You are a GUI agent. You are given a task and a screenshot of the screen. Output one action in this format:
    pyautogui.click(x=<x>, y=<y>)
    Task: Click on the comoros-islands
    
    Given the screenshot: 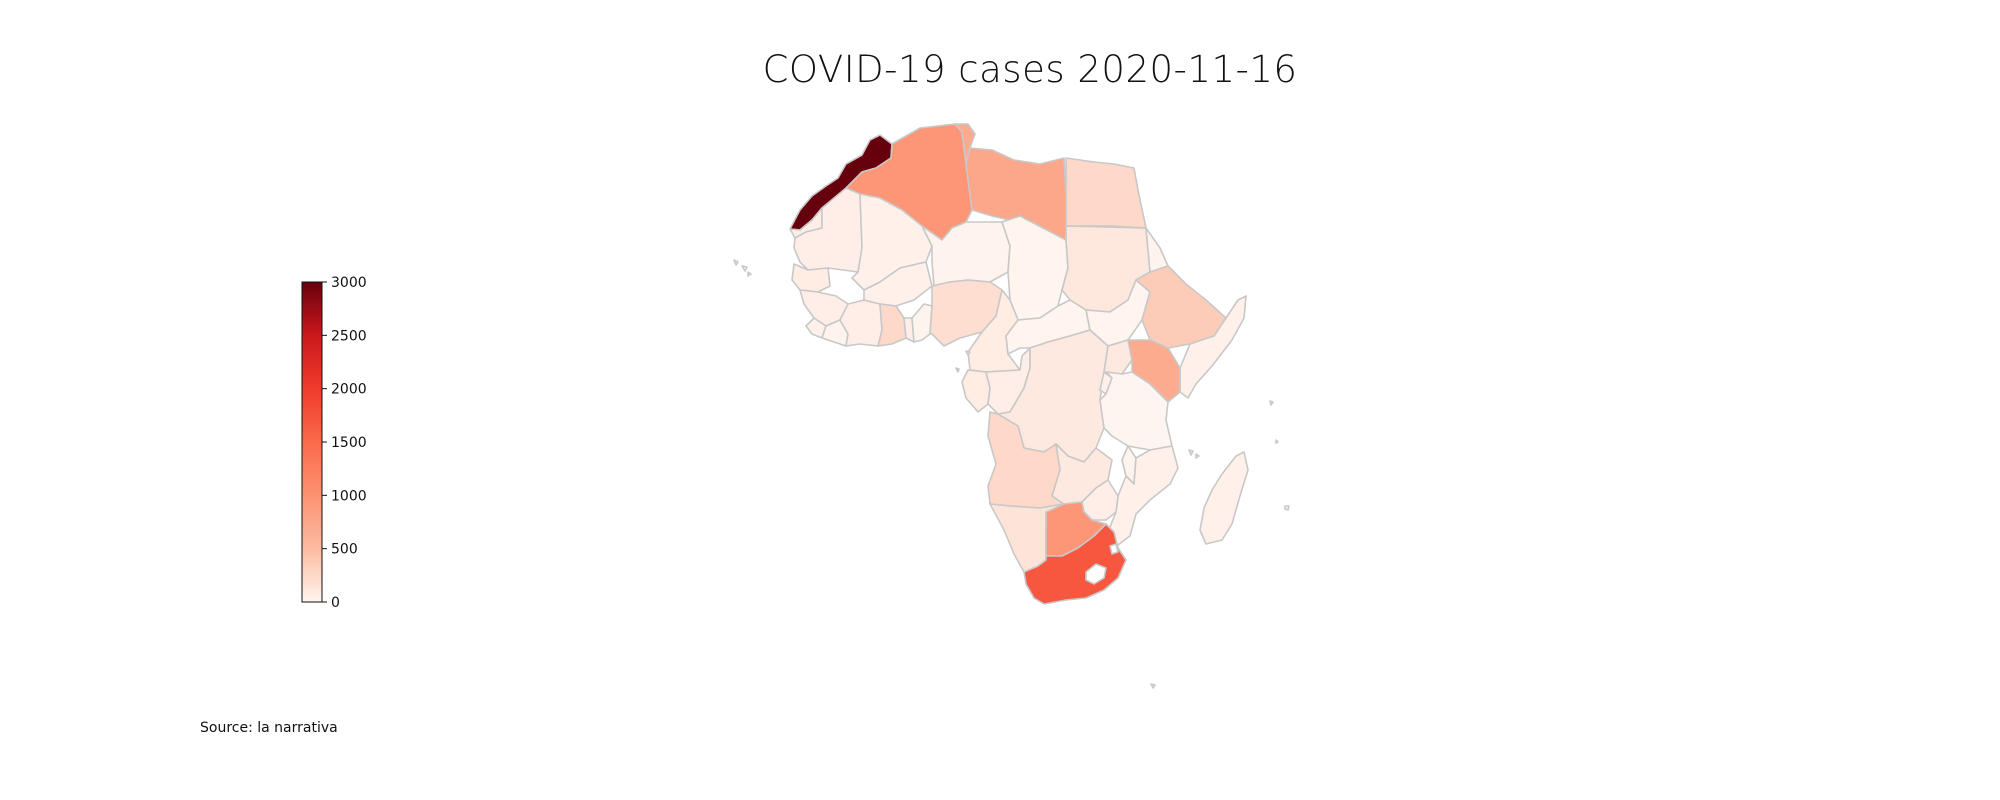 What is the action you would take?
    pyautogui.click(x=1194, y=454)
    